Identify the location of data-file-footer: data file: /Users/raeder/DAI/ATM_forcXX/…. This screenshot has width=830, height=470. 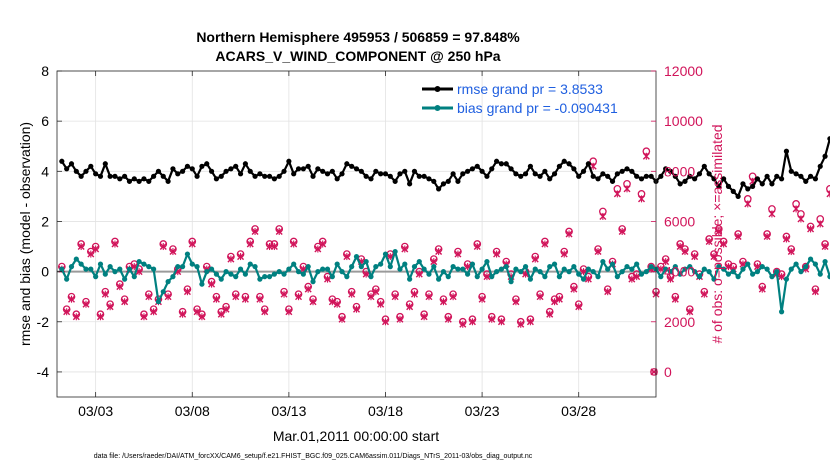
(313, 456).